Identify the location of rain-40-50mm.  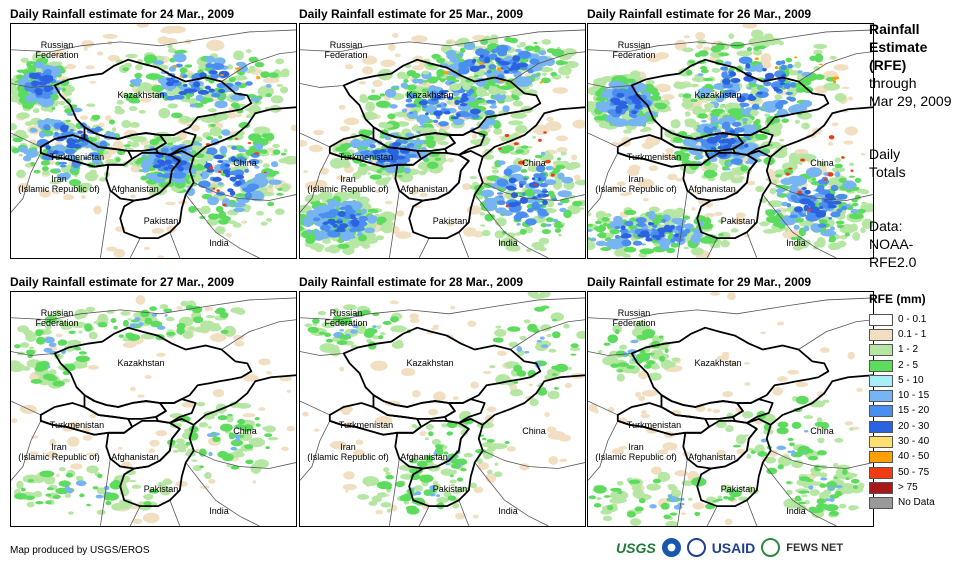
(836, 78).